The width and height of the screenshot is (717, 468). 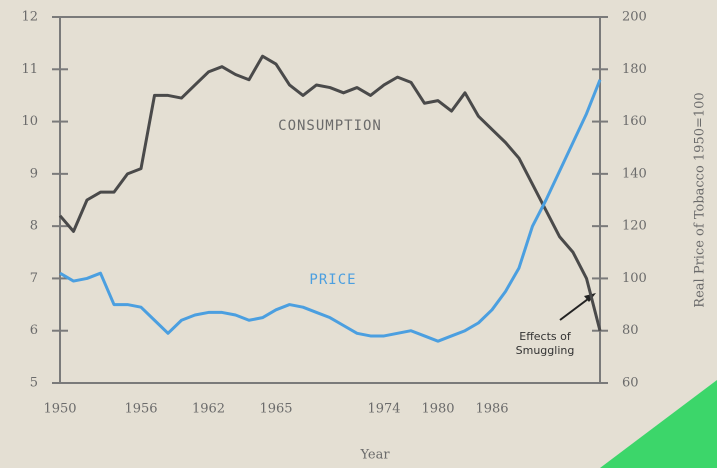 What do you see at coordinates (34, 173) in the screenshot?
I see `y-tick-label: 9` at bounding box center [34, 173].